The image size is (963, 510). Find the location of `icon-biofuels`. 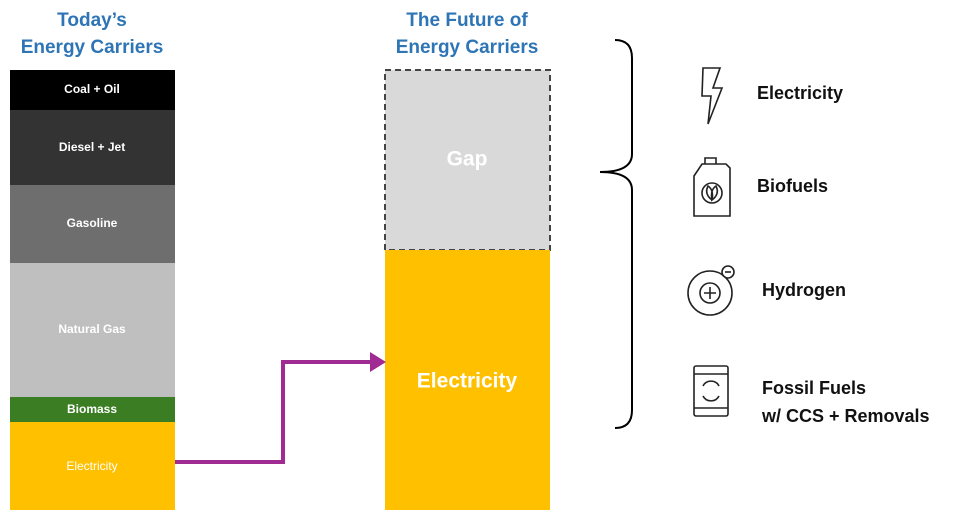

icon-biofuels is located at coordinates (712, 187).